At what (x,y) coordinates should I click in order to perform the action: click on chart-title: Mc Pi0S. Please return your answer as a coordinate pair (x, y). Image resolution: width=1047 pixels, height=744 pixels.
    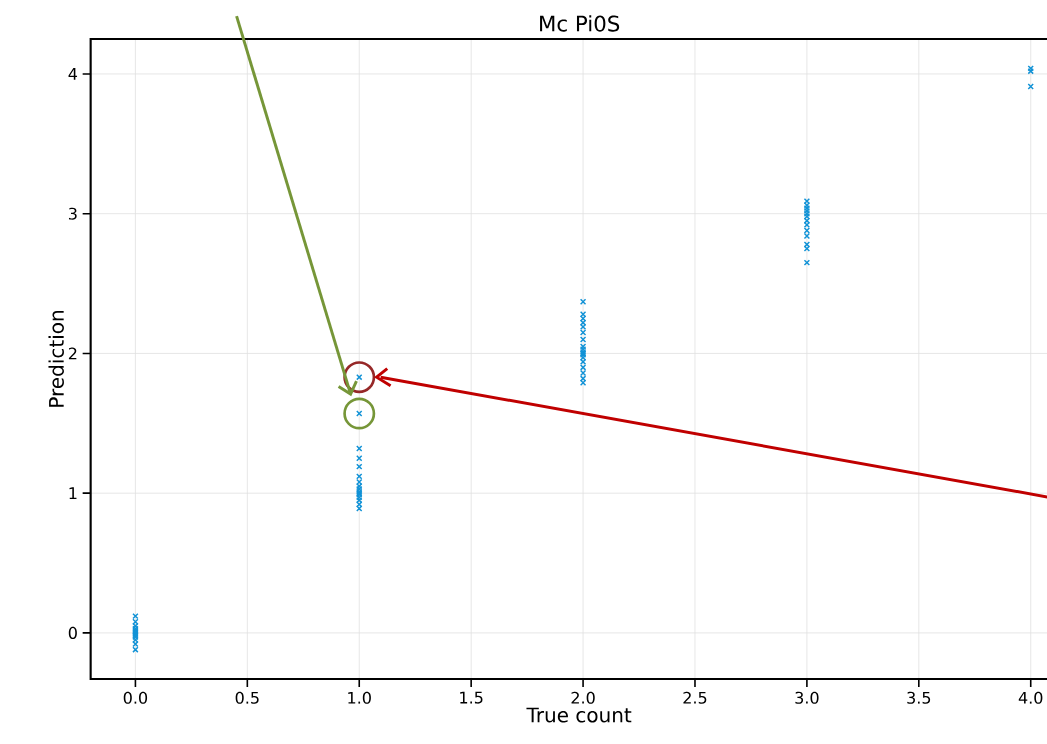
    Looking at the image, I should click on (580, 23).